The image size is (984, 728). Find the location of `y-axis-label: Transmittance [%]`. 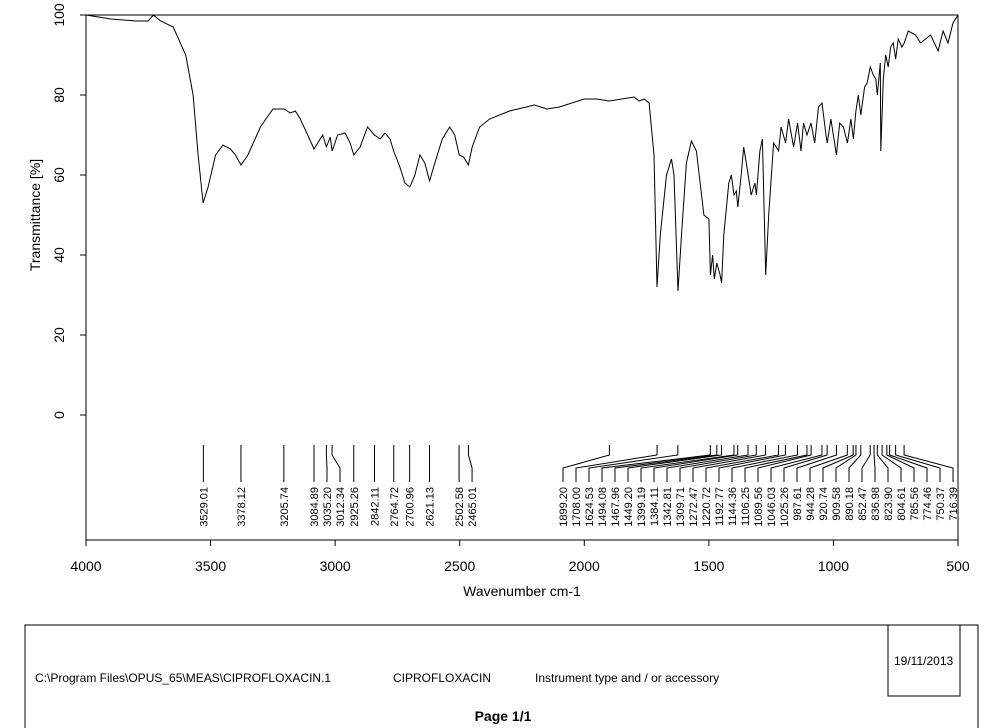

y-axis-label: Transmittance [%] is located at coordinates (35, 215).